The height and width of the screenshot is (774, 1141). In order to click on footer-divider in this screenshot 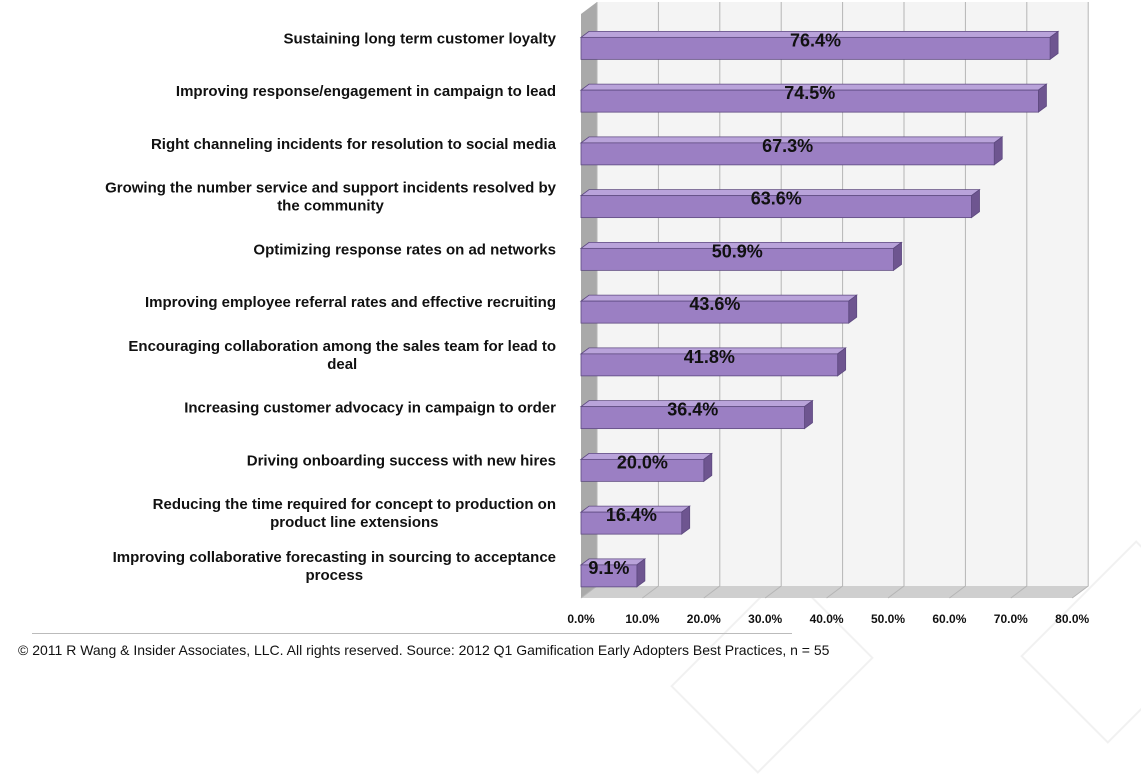, I will do `click(412, 633)`.